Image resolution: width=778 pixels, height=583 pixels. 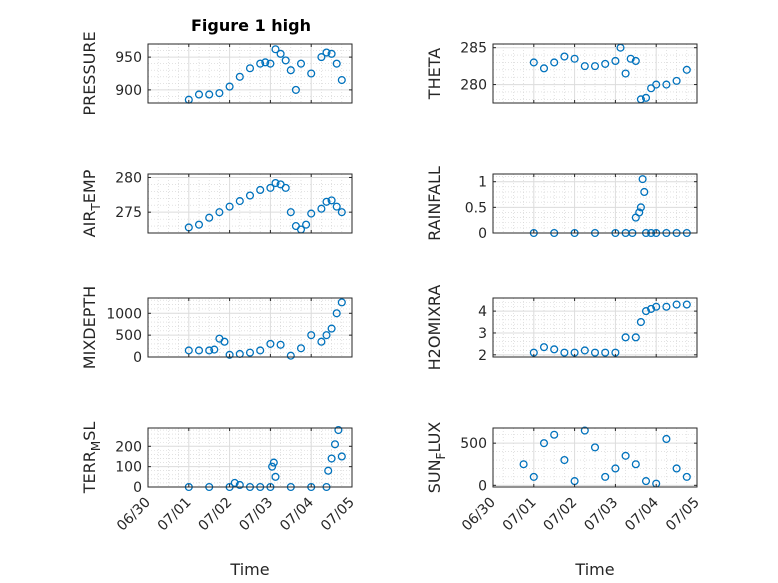 What do you see at coordinates (128, 91) in the screenshot?
I see `y-tick-label: 900` at bounding box center [128, 91].